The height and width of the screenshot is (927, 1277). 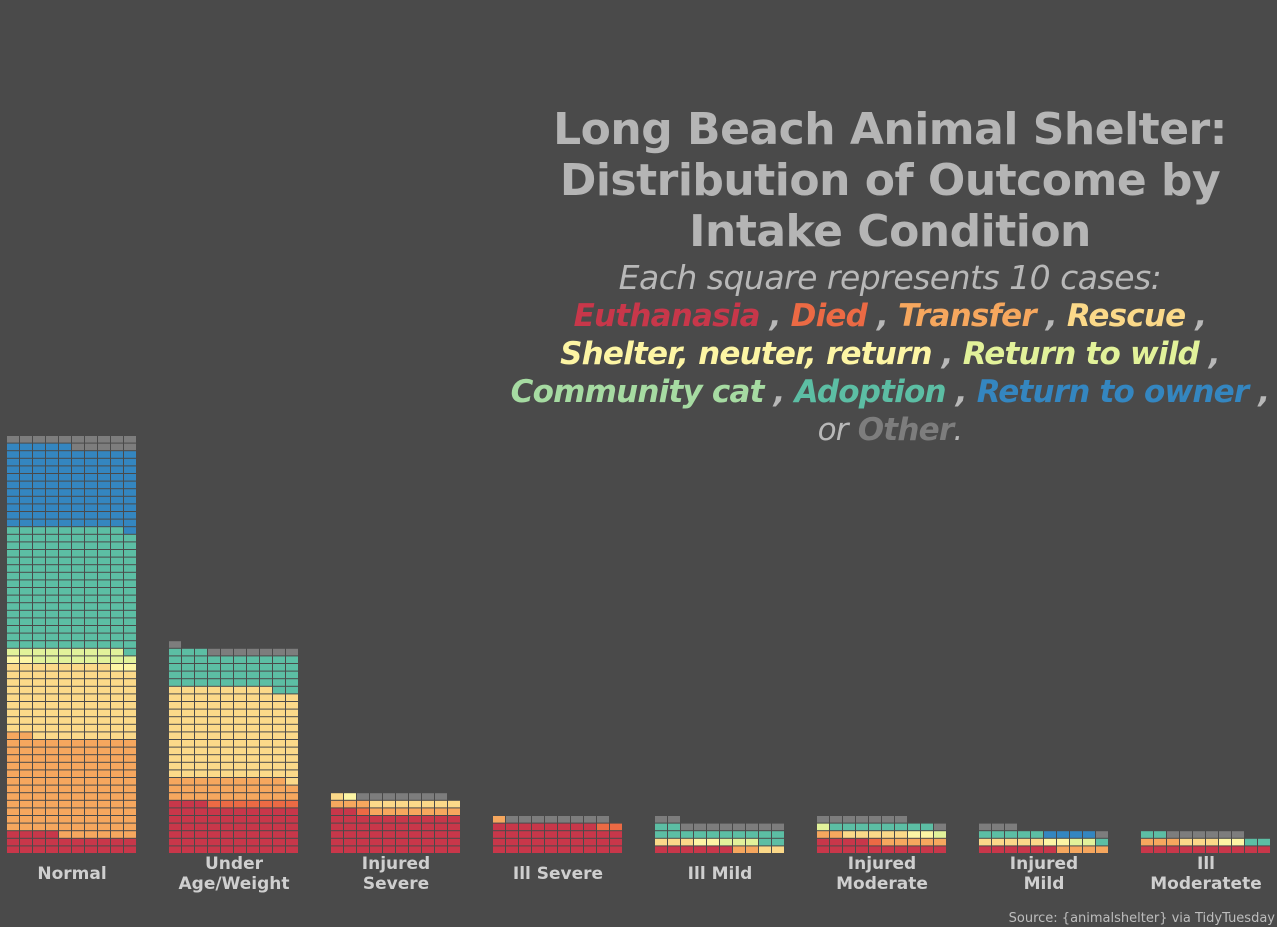 What do you see at coordinates (967, 316) in the screenshot?
I see `legend-transfer: Transfer` at bounding box center [967, 316].